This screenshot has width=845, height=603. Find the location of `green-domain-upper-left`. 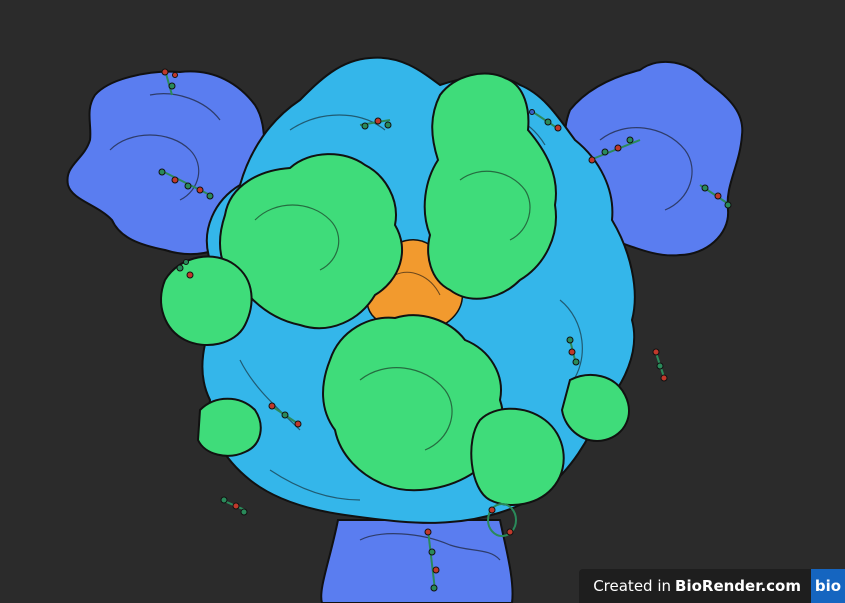

green-domain-upper-left is located at coordinates (311, 241).